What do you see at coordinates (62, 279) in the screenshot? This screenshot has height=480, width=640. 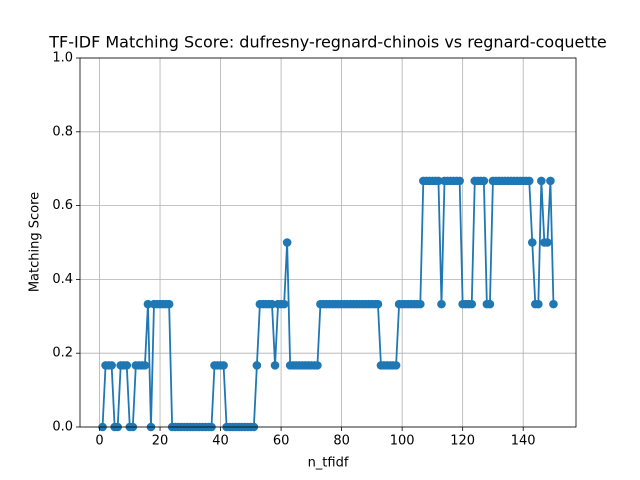 I see `y-tick-label: 0.4` at bounding box center [62, 279].